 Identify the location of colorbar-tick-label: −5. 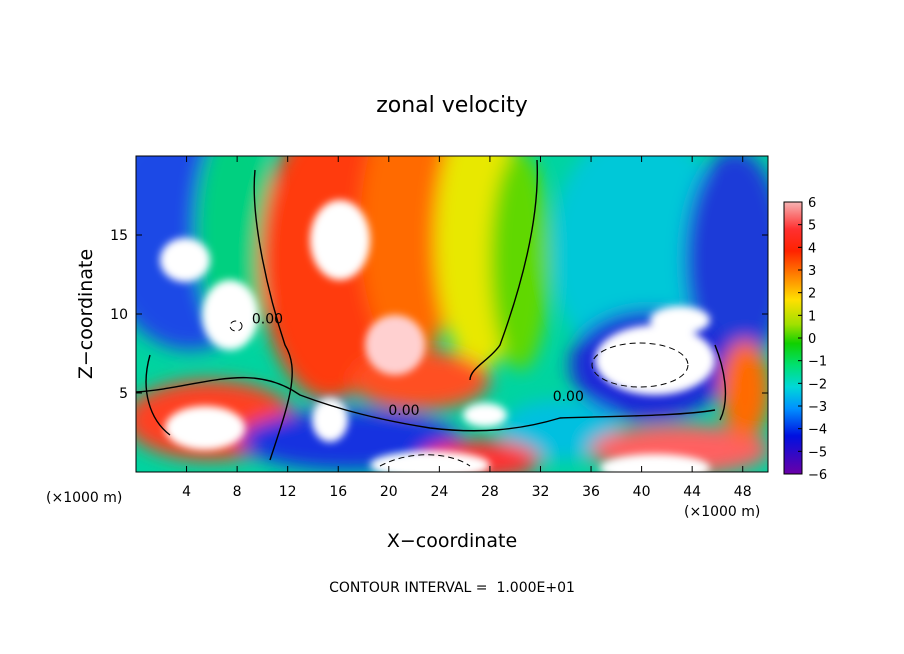
(817, 452).